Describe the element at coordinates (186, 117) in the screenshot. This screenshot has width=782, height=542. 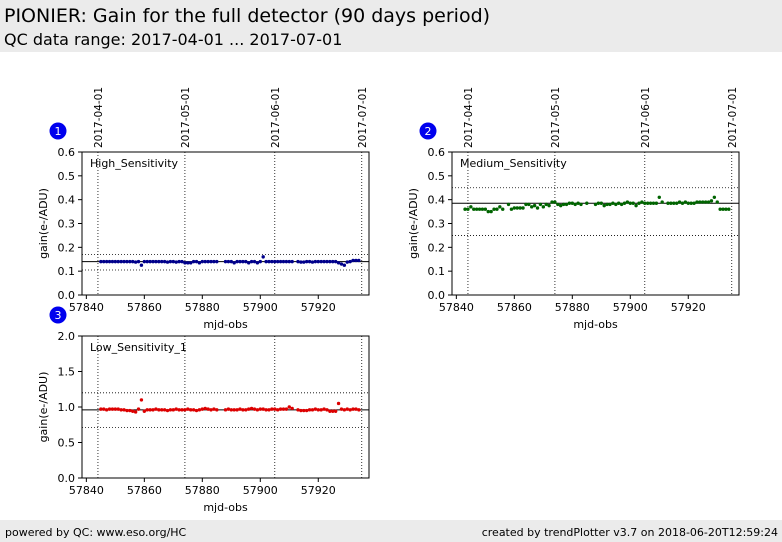
I see `top-axis-date-label: 2017-05-01` at that location.